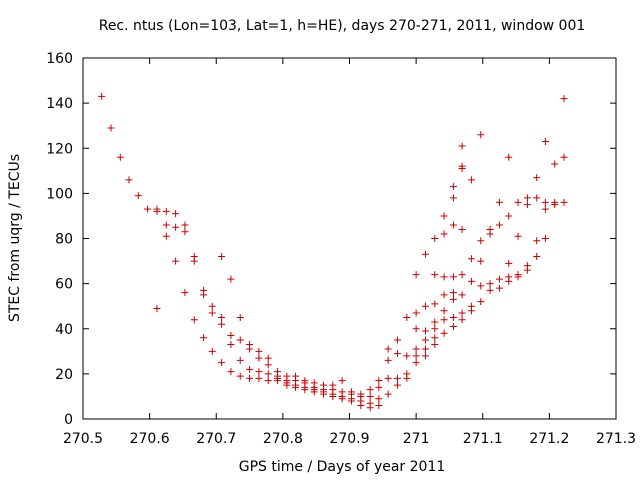 The image size is (640, 484). I want to click on x-tick-label: 270.6, so click(150, 439).